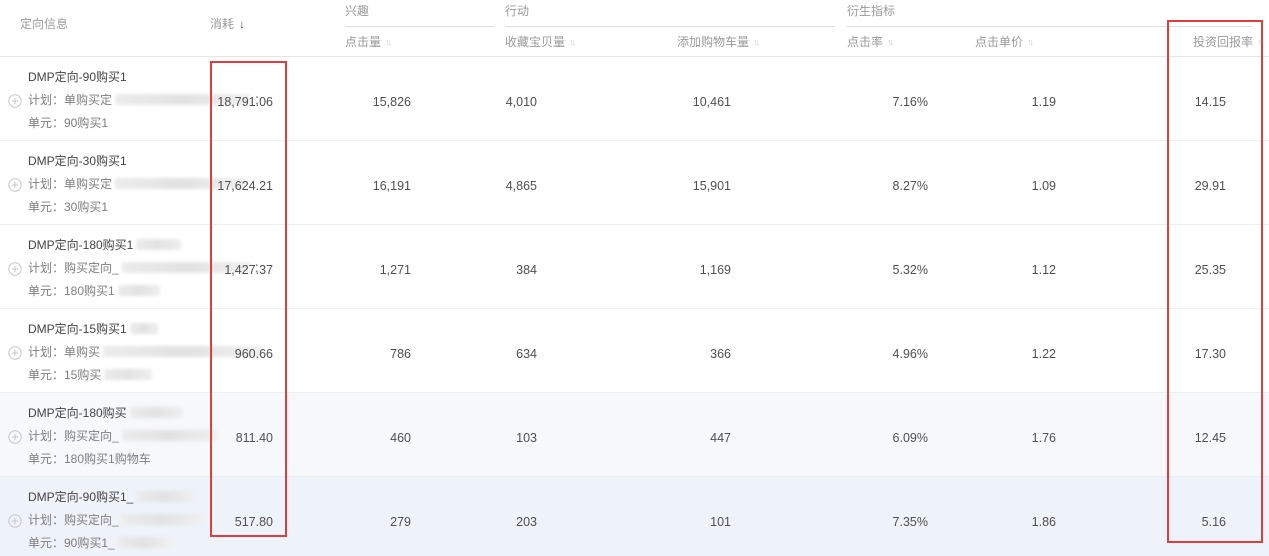  What do you see at coordinates (670, 26) in the screenshot?
I see `group-underline-action` at bounding box center [670, 26].